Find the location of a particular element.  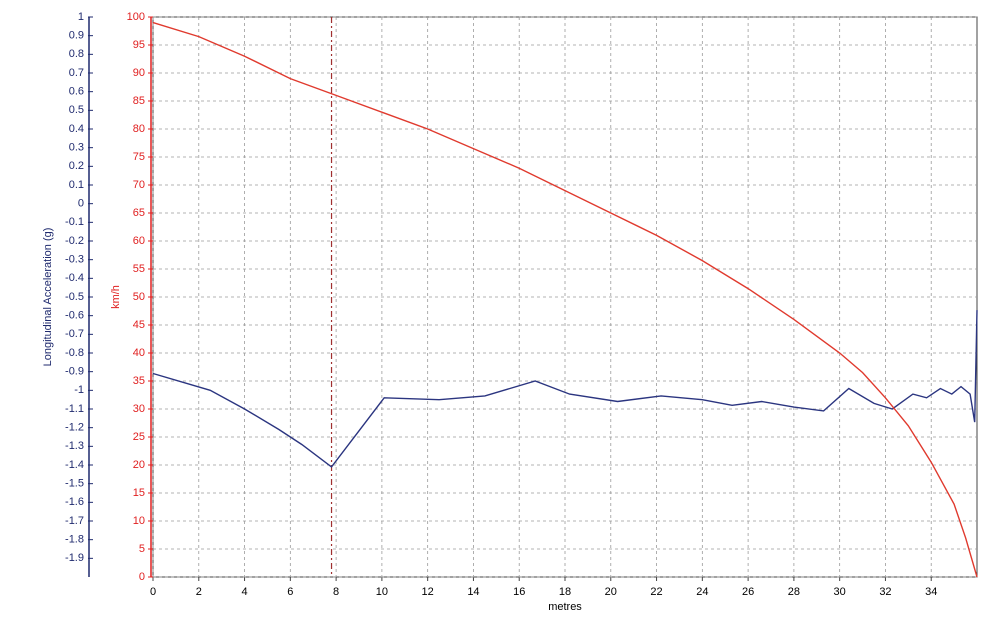

y2-tick-label: 95 is located at coordinates (139, 45).